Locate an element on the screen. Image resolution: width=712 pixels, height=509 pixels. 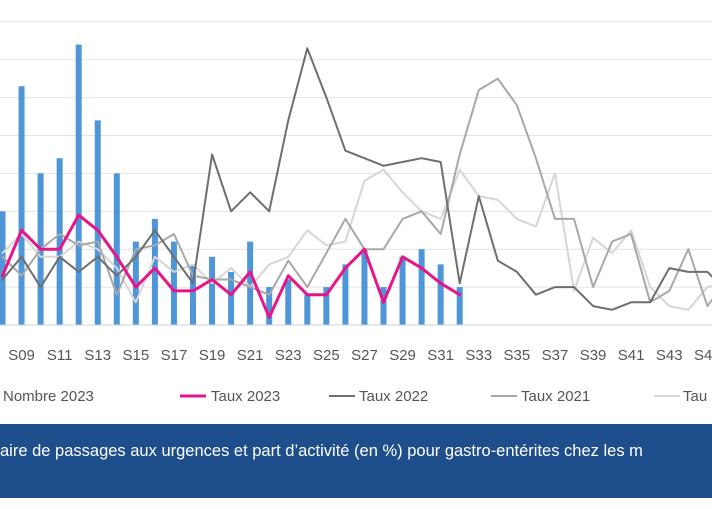
legend-label-taux-2022: Taux 2022 is located at coordinates (393, 396).